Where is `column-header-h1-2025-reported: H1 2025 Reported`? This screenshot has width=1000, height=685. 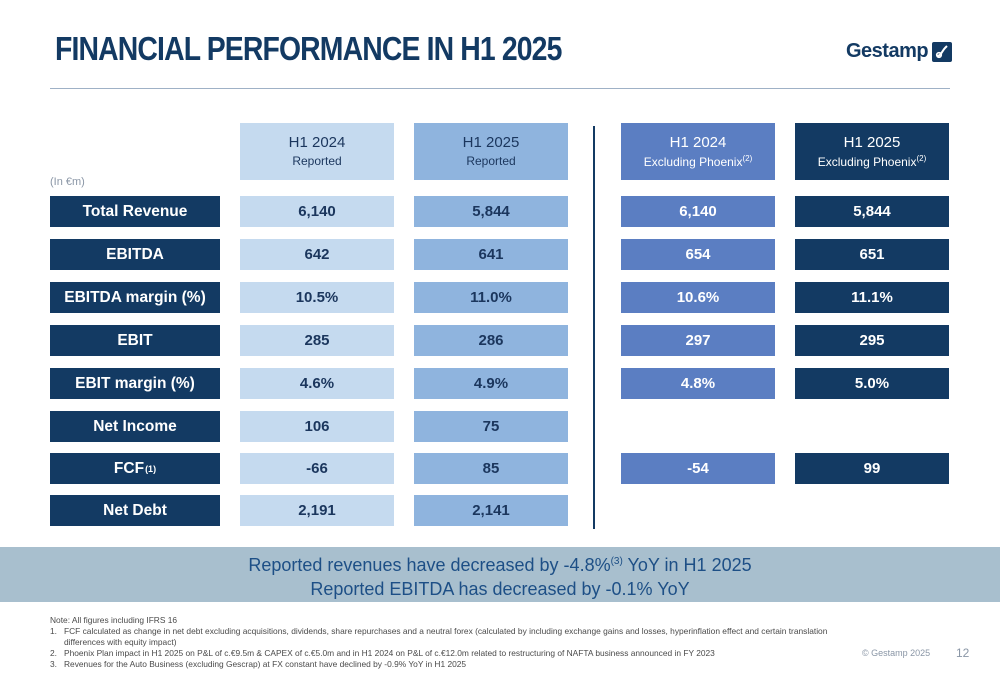
column-header-h1-2025-reported: H1 2025 Reported is located at coordinates (491, 151).